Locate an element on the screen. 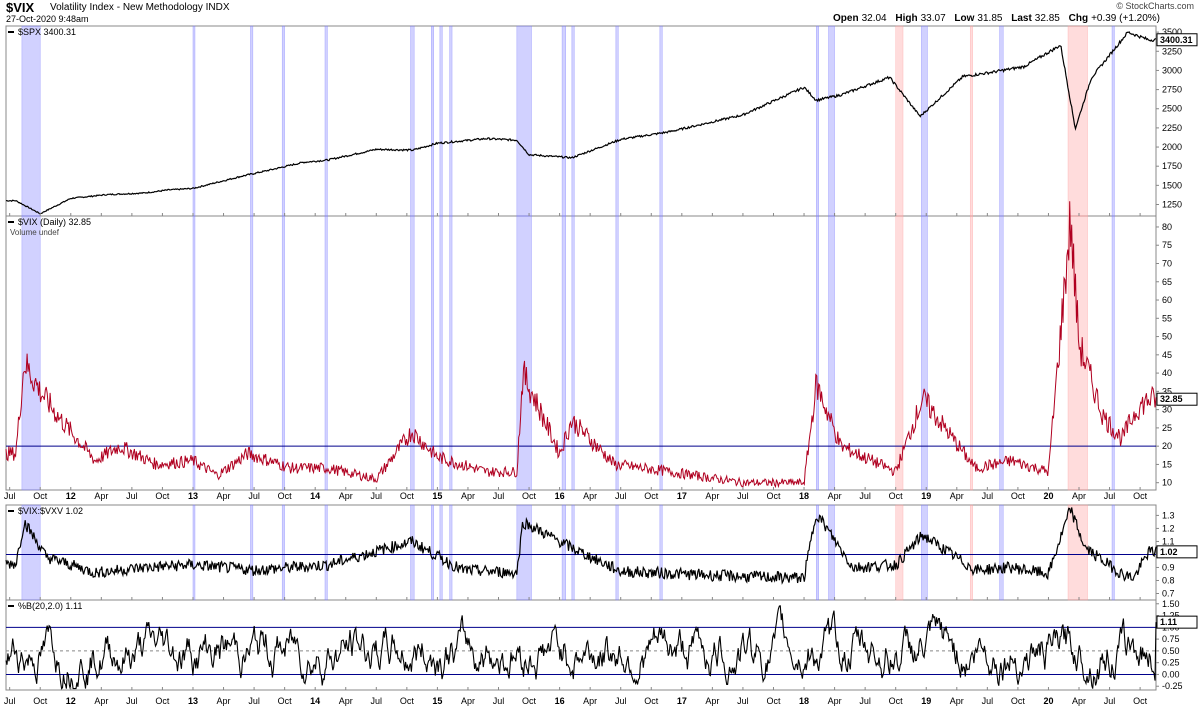 This screenshot has width=1200, height=711. symbol-title: $VIX is located at coordinates (20, 7).